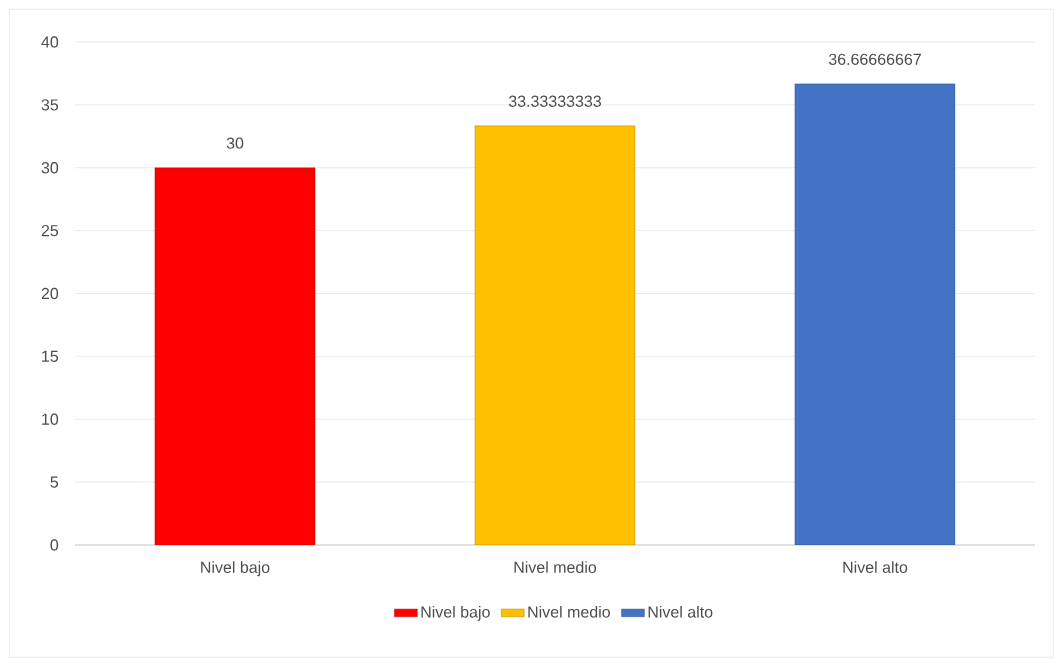 This screenshot has height=660, width=1057. Describe the element at coordinates (50, 356) in the screenshot. I see `y-tick-label: 15` at that location.